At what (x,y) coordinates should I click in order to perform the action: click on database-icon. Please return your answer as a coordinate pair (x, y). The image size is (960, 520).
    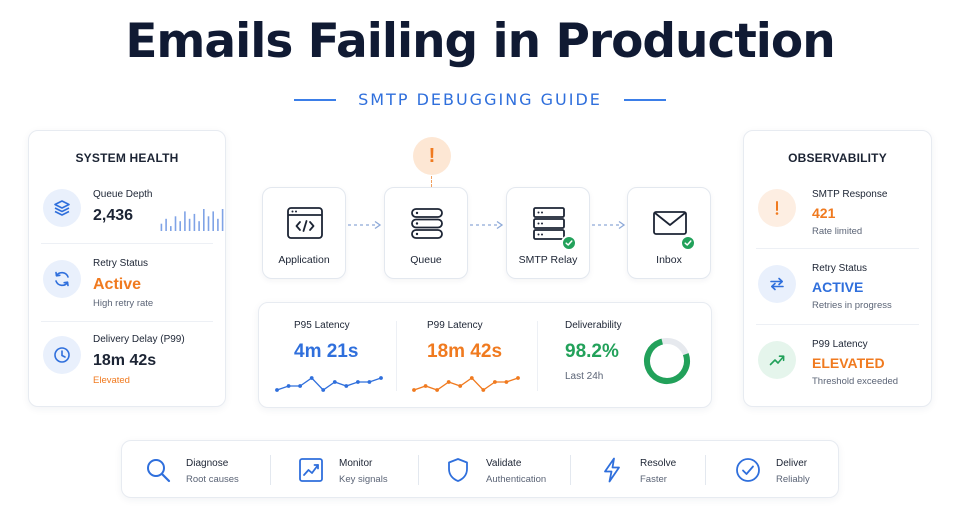
    Looking at the image, I should click on (427, 223).